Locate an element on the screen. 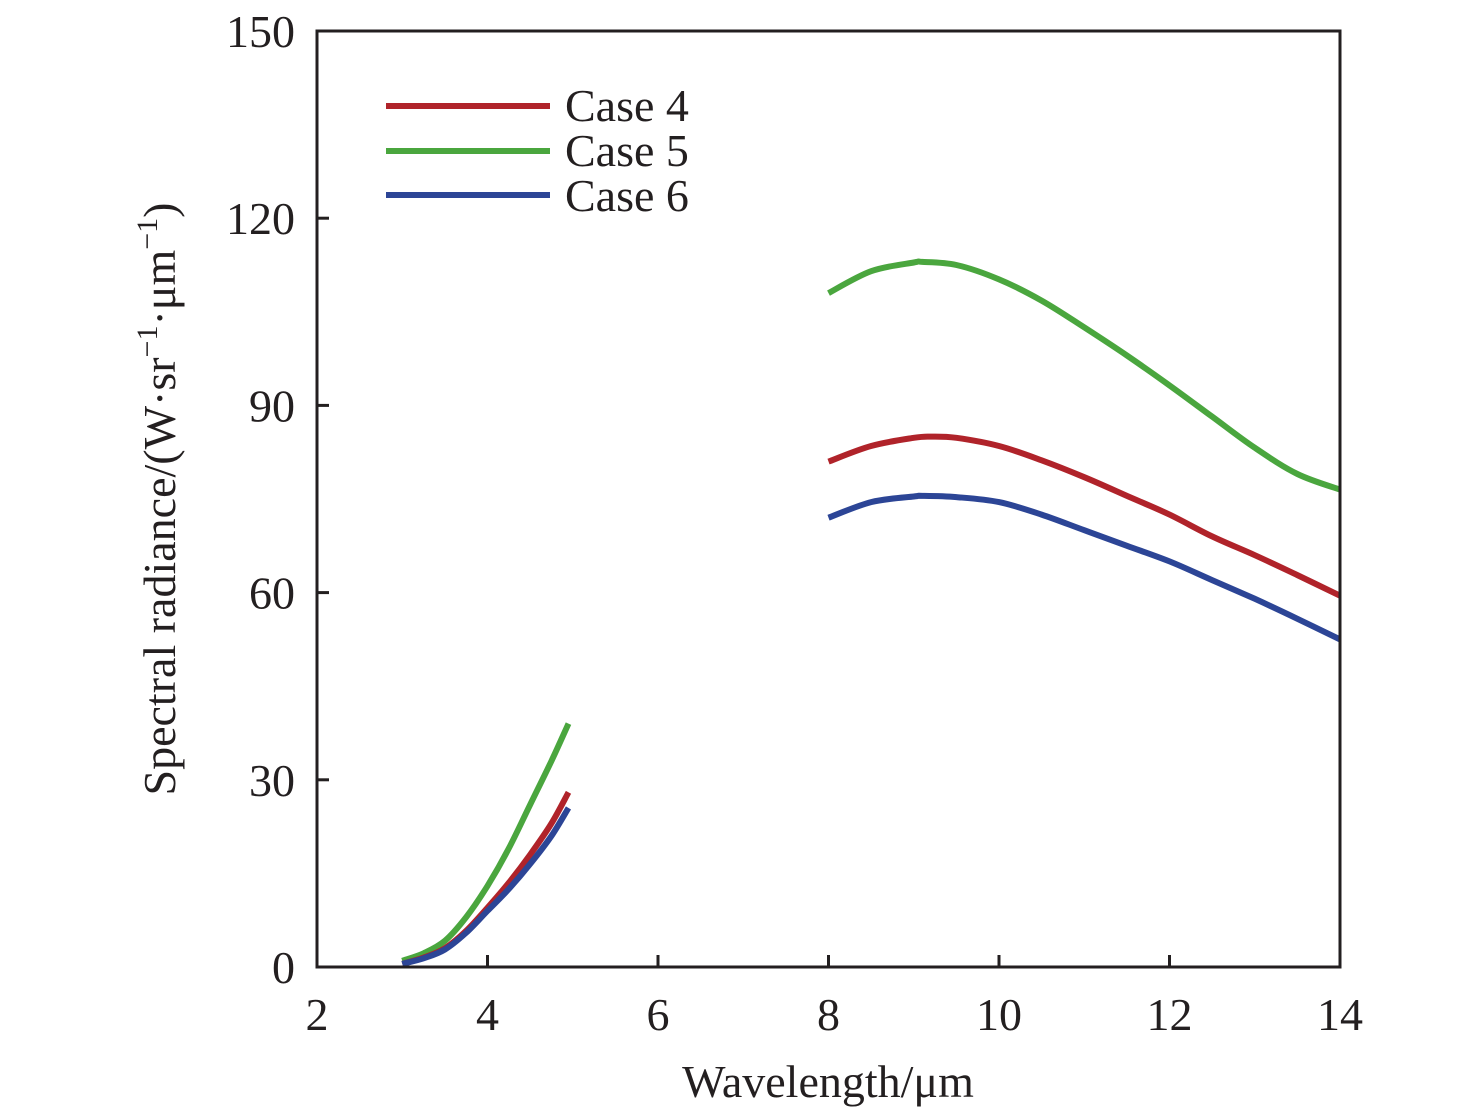  y-axis-title-suffix: ) is located at coordinates (159, 210).